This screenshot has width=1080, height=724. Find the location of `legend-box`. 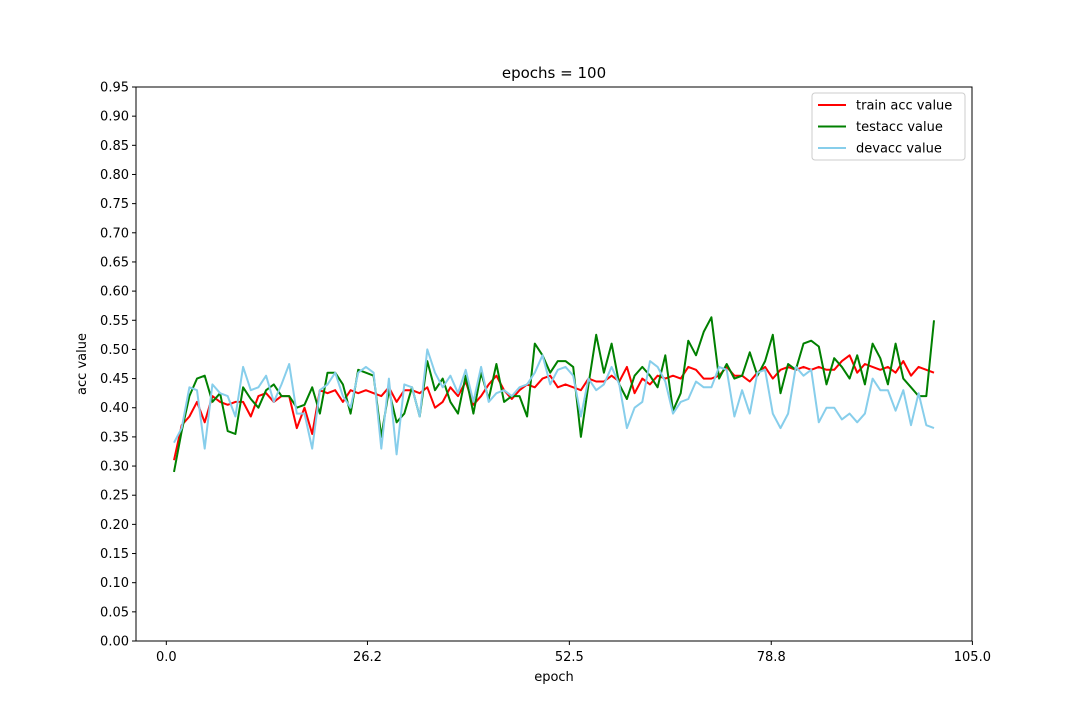

legend-box is located at coordinates (888, 126).